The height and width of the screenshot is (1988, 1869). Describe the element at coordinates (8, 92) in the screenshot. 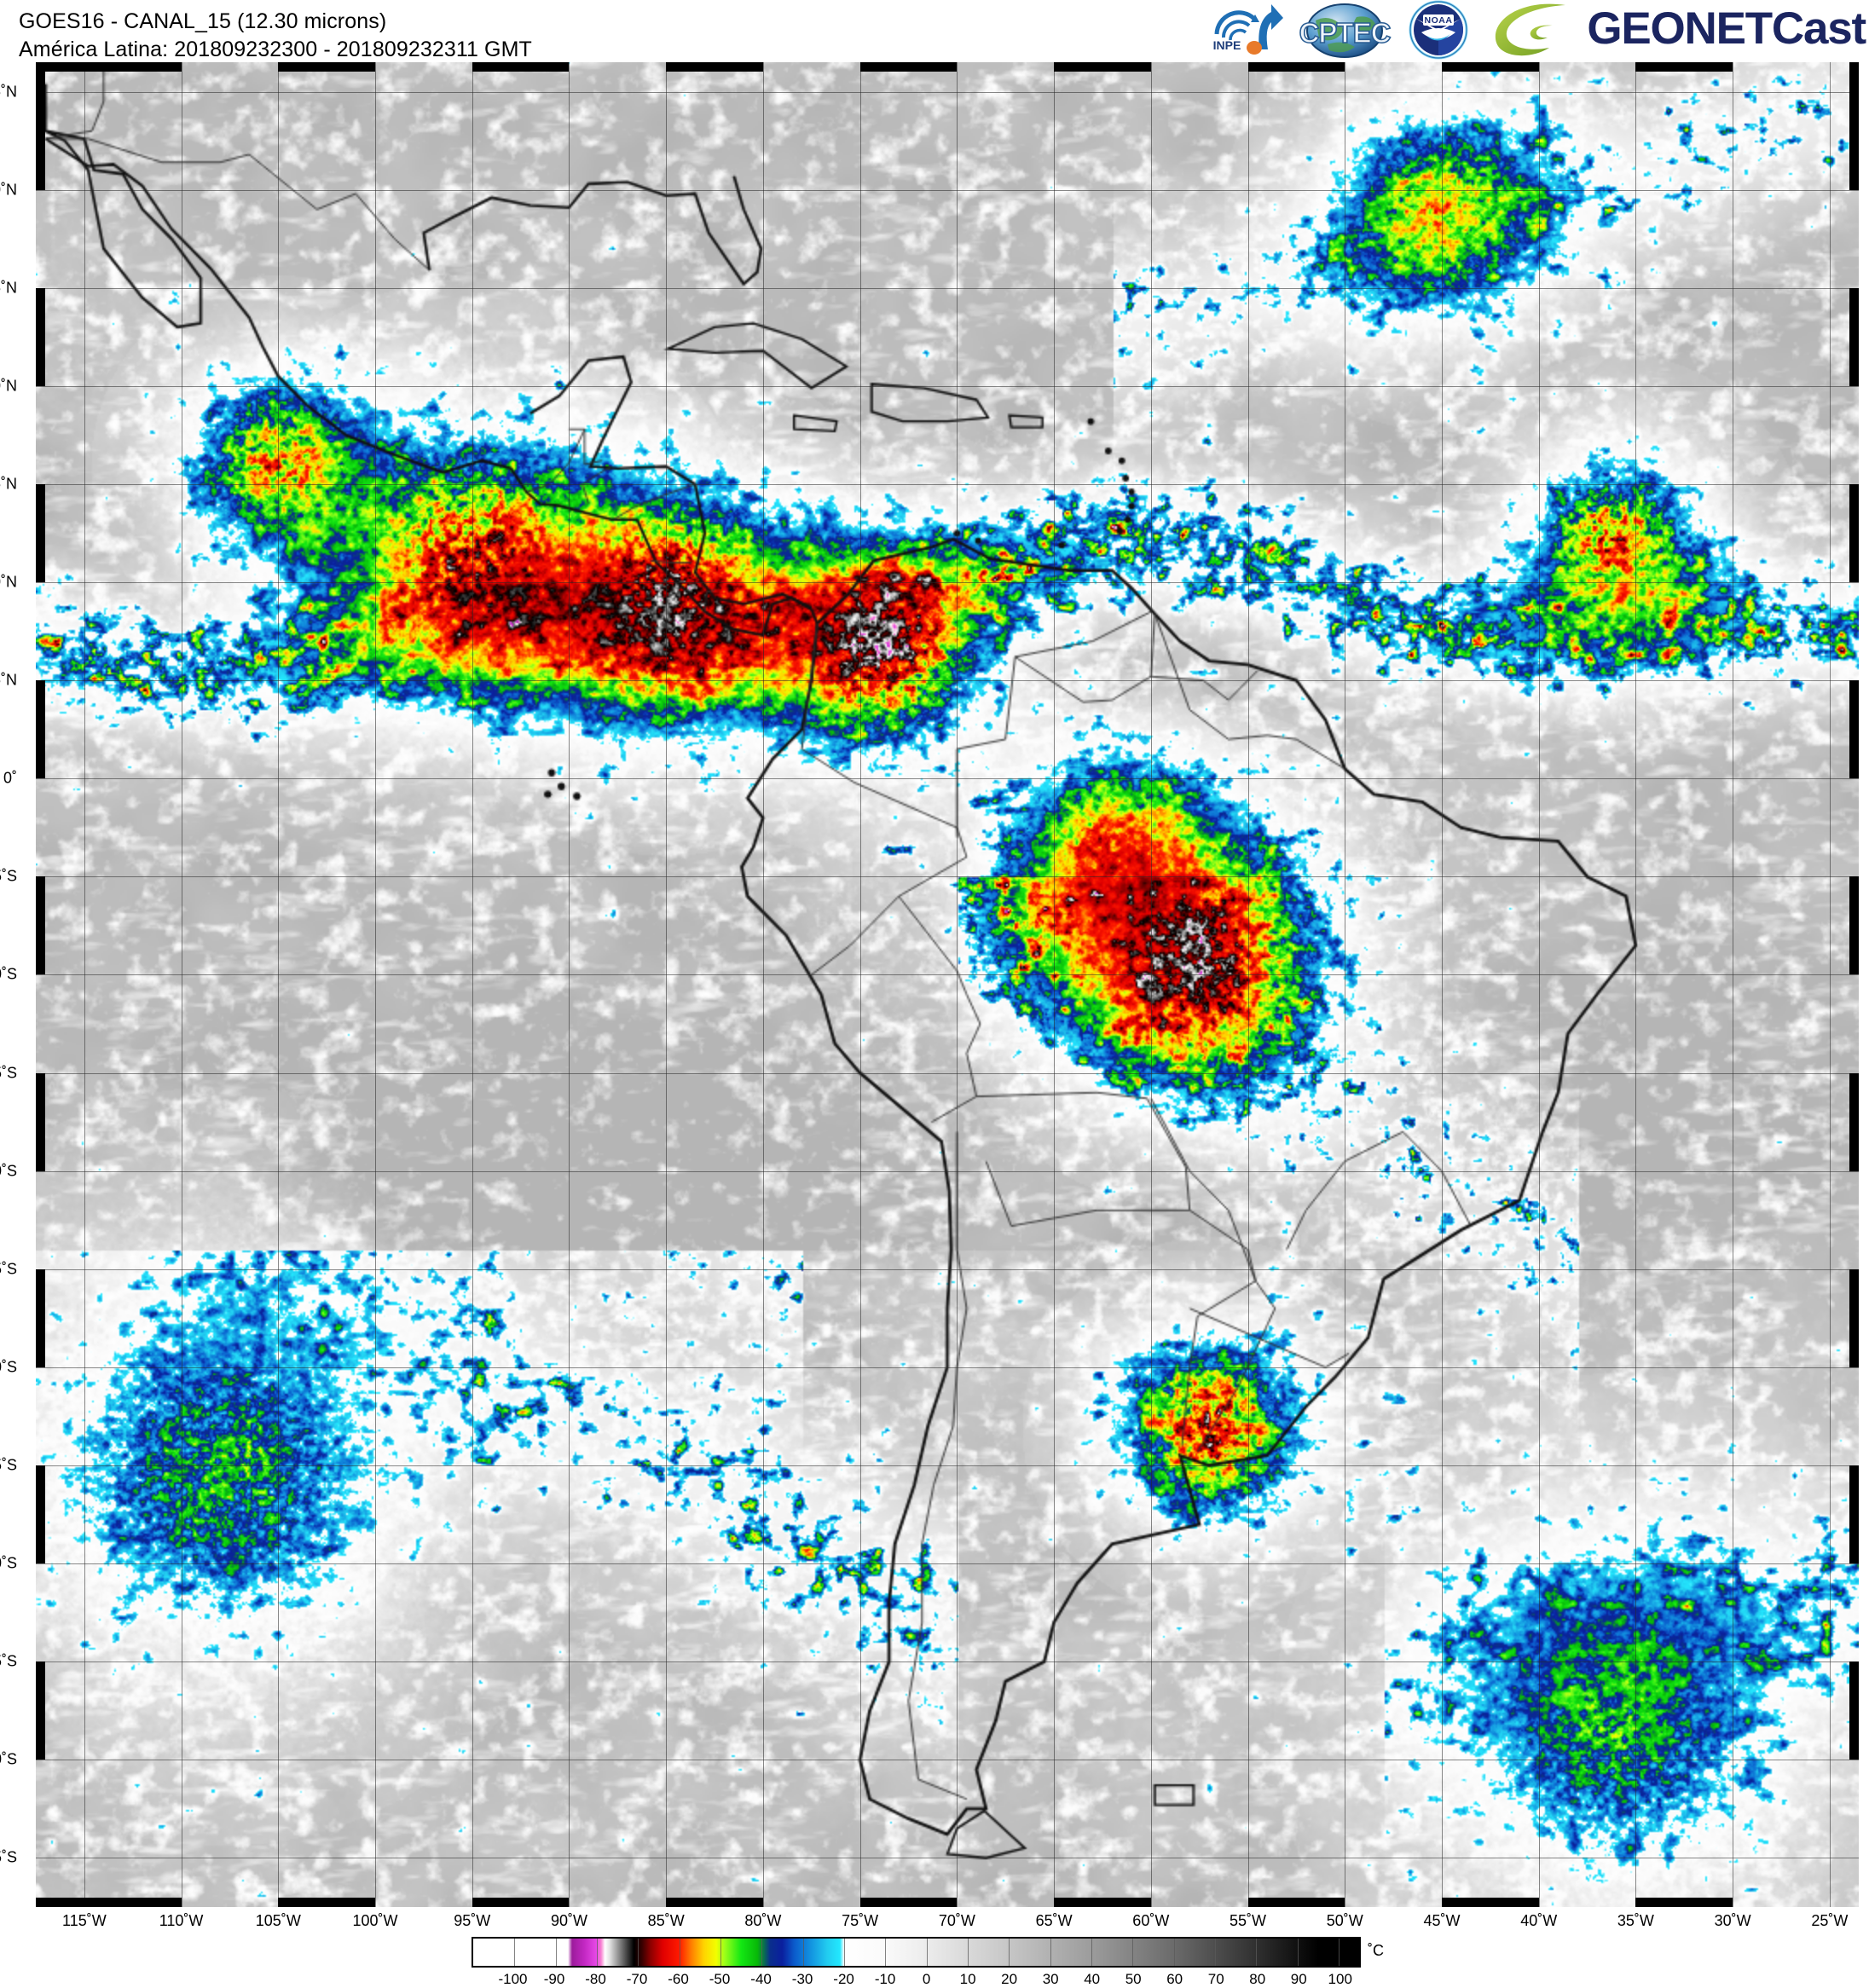

I see `latitude-tick-label: 35˚N` at that location.